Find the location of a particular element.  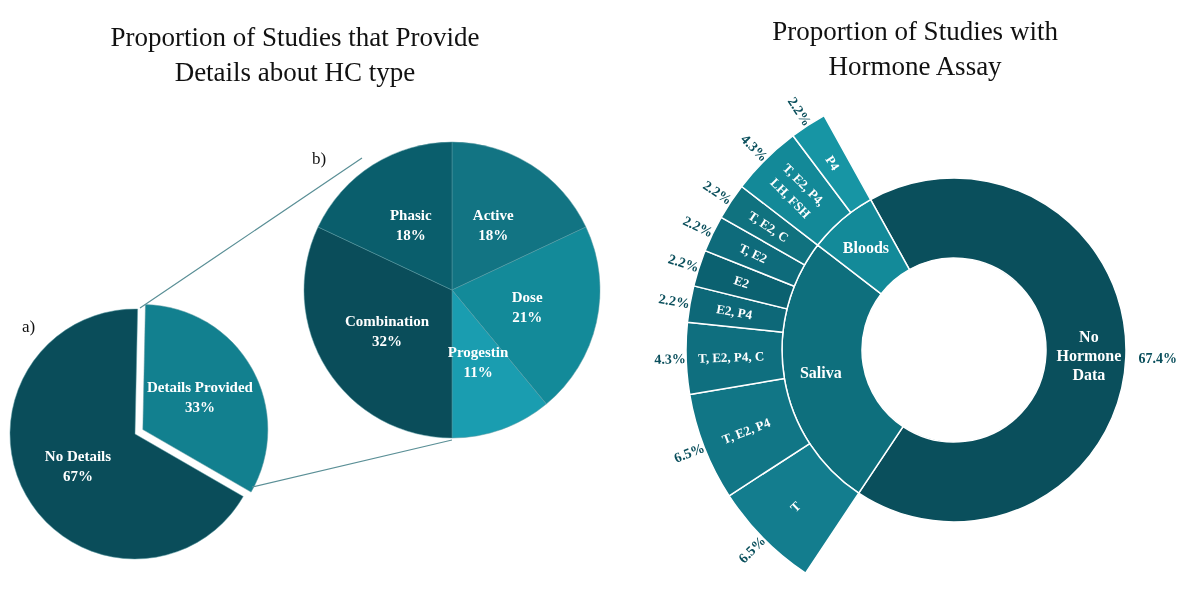

slice-label: Combination is located at coordinates (387, 321).